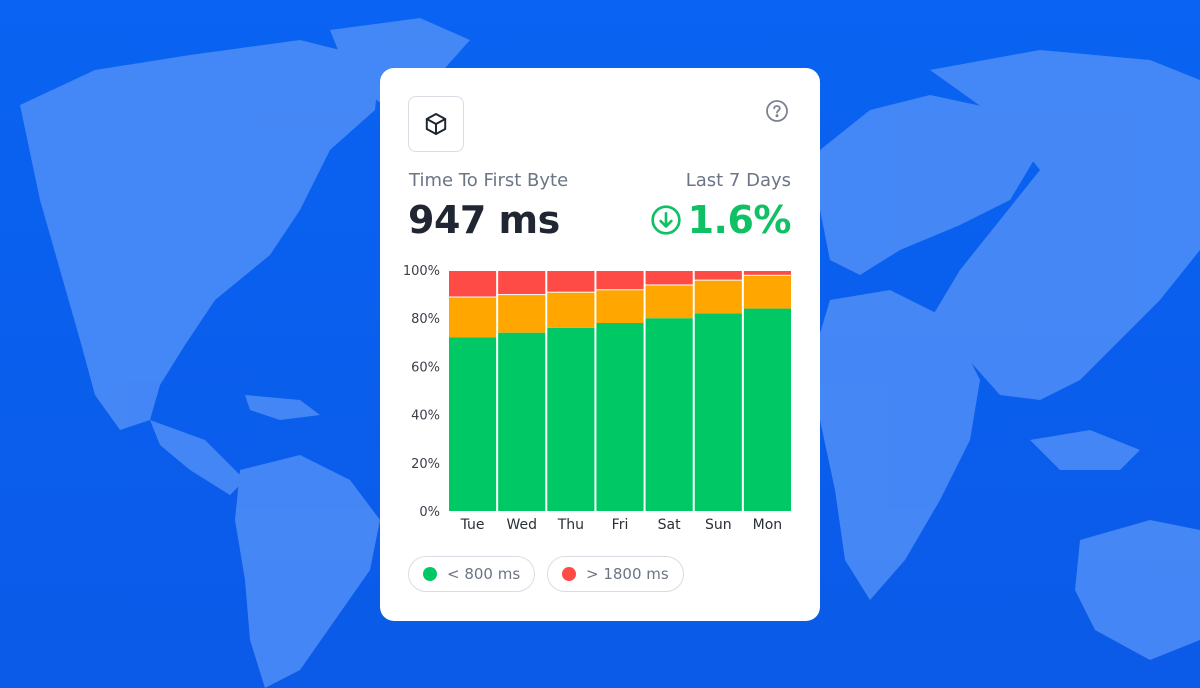 The height and width of the screenshot is (688, 1200). I want to click on legend-item-poor: > 1800 ms, so click(615, 574).